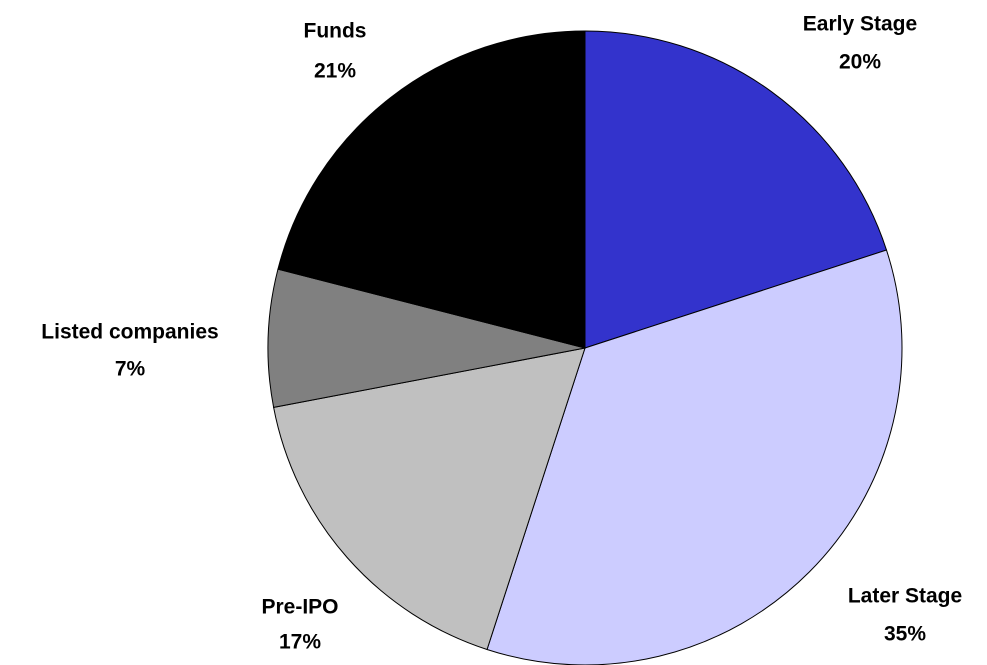 The height and width of the screenshot is (665, 987). What do you see at coordinates (129, 332) in the screenshot?
I see `slice-label: Listed companies` at bounding box center [129, 332].